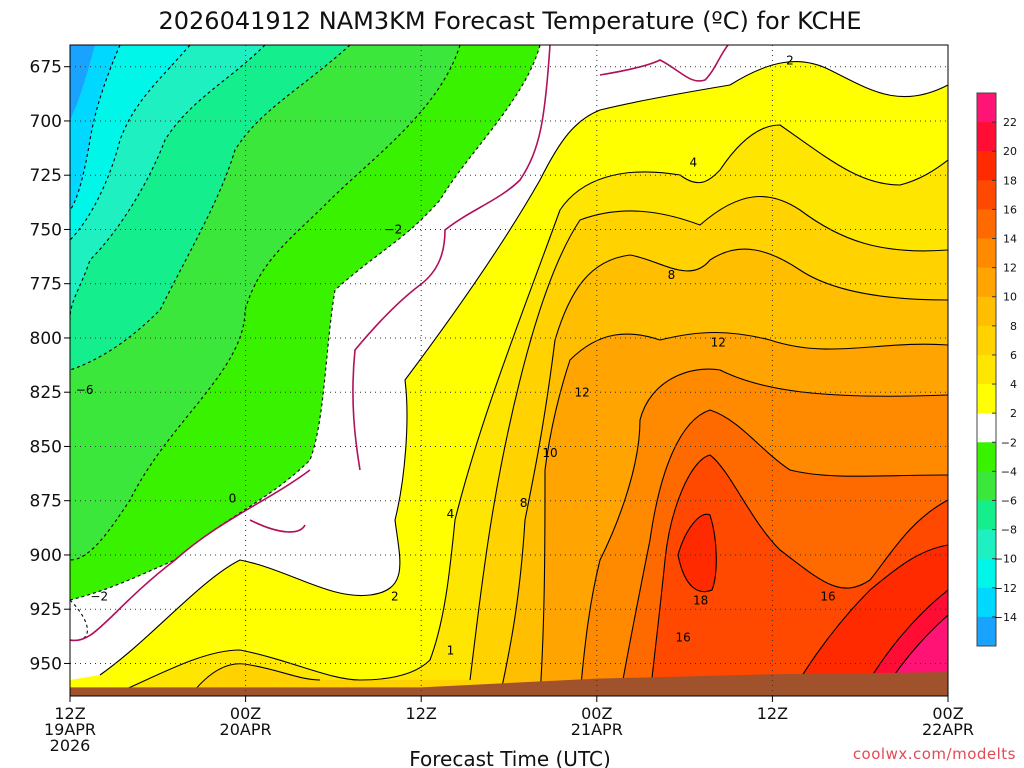 The width and height of the screenshot is (1024, 768). Describe the element at coordinates (1010, 151) in the screenshot. I see `colorbar-label: 20` at that location.